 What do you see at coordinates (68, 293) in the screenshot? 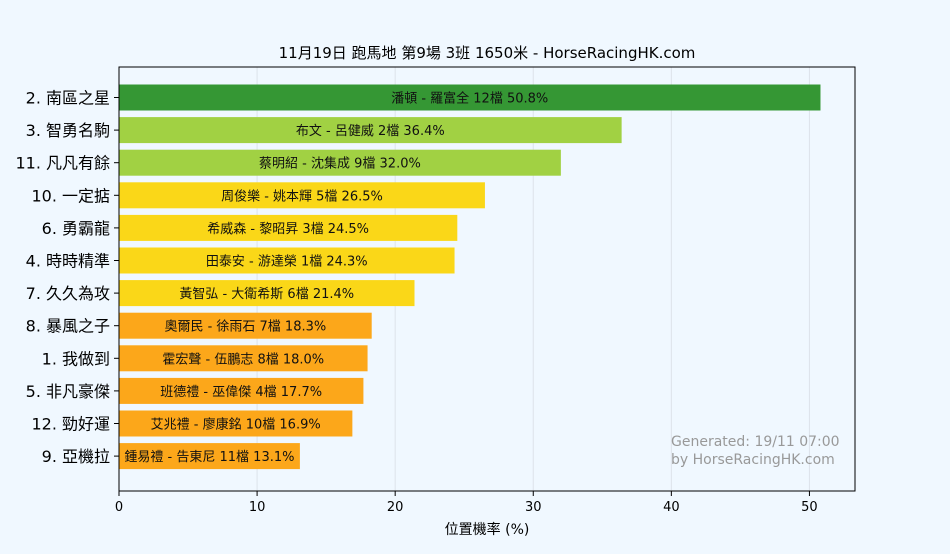
I see `y-category-label: 7. 久久為攻` at bounding box center [68, 293].